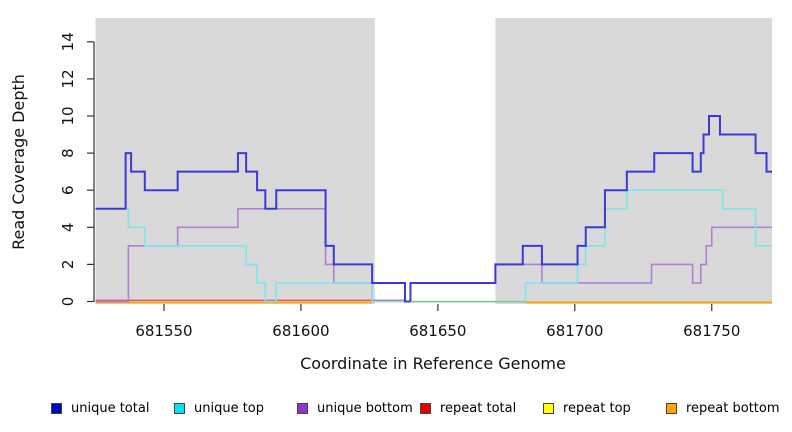 This screenshot has height=432, width=792. I want to click on legend-swatch-repeat-bottom, so click(671, 408).